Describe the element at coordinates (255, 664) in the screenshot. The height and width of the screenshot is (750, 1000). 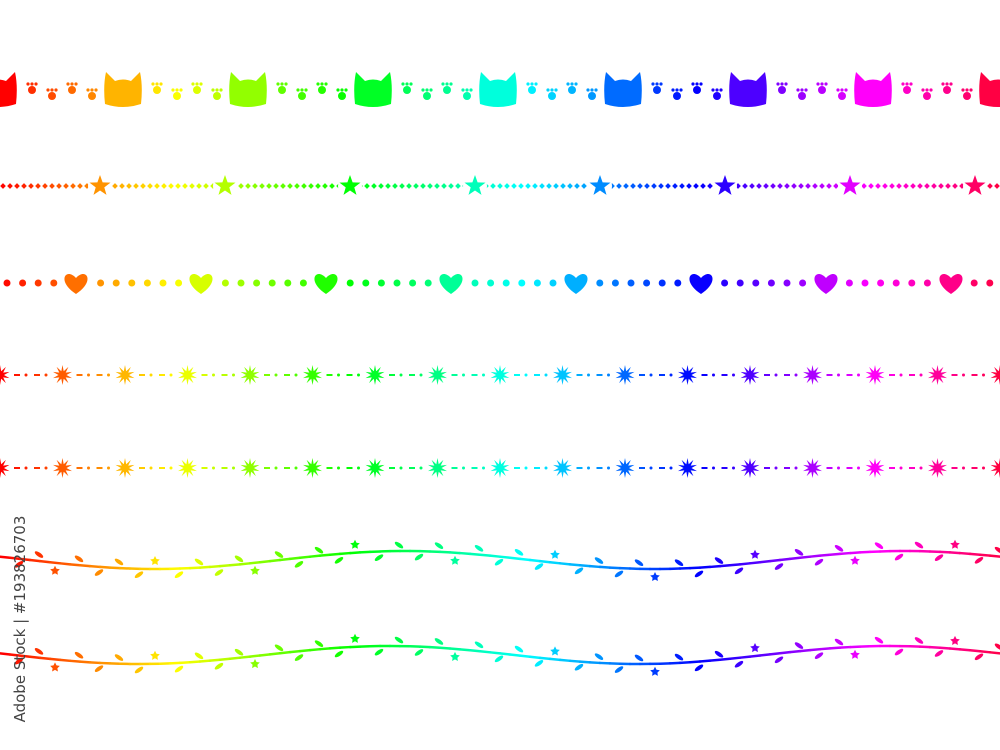
I see `flower-icon` at that location.